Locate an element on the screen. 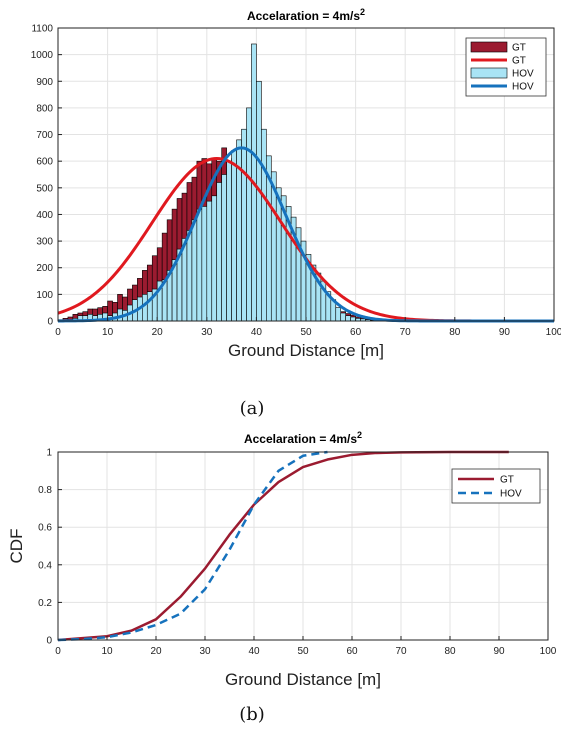 The height and width of the screenshot is (733, 561). y-tick-label: 0.4 is located at coordinates (45, 565).